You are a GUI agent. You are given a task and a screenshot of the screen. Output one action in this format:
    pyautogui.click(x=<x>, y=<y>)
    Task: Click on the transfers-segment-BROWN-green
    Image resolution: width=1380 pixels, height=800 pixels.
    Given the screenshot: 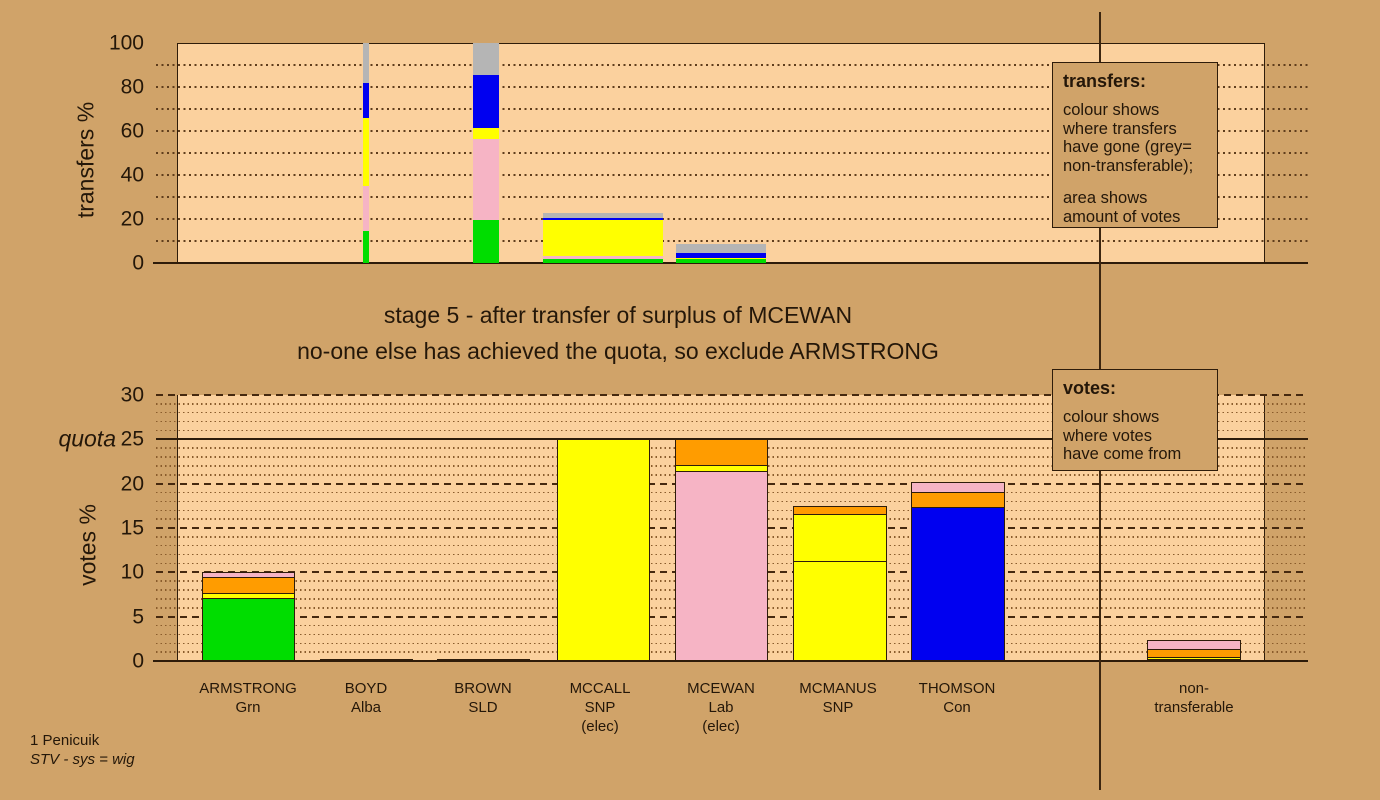 What is the action you would take?
    pyautogui.click(x=486, y=241)
    